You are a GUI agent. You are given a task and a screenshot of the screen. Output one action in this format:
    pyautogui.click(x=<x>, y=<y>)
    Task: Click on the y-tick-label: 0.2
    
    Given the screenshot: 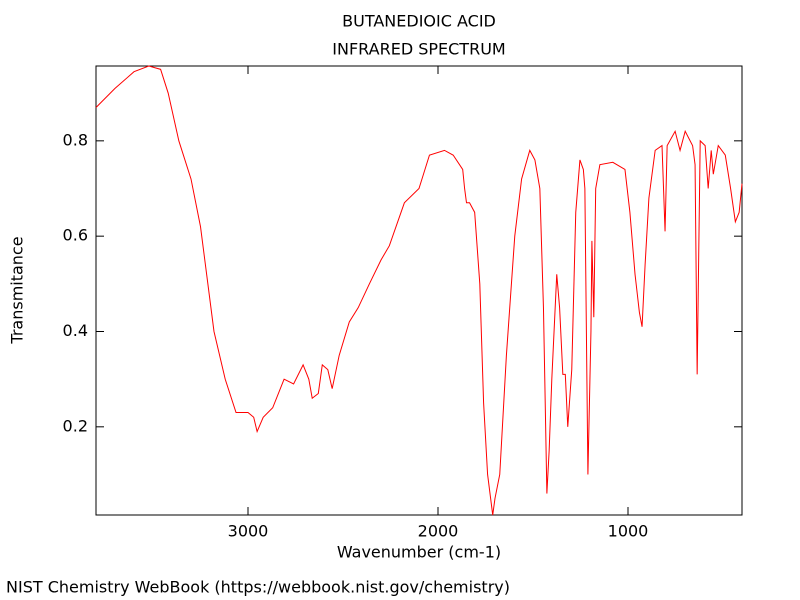 What is the action you would take?
    pyautogui.click(x=75, y=425)
    